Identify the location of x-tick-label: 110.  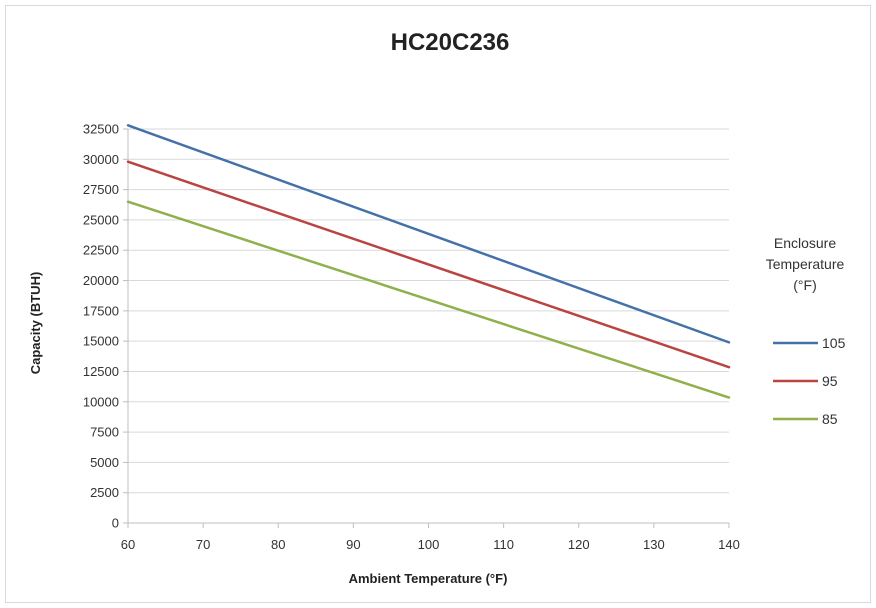
(503, 544).